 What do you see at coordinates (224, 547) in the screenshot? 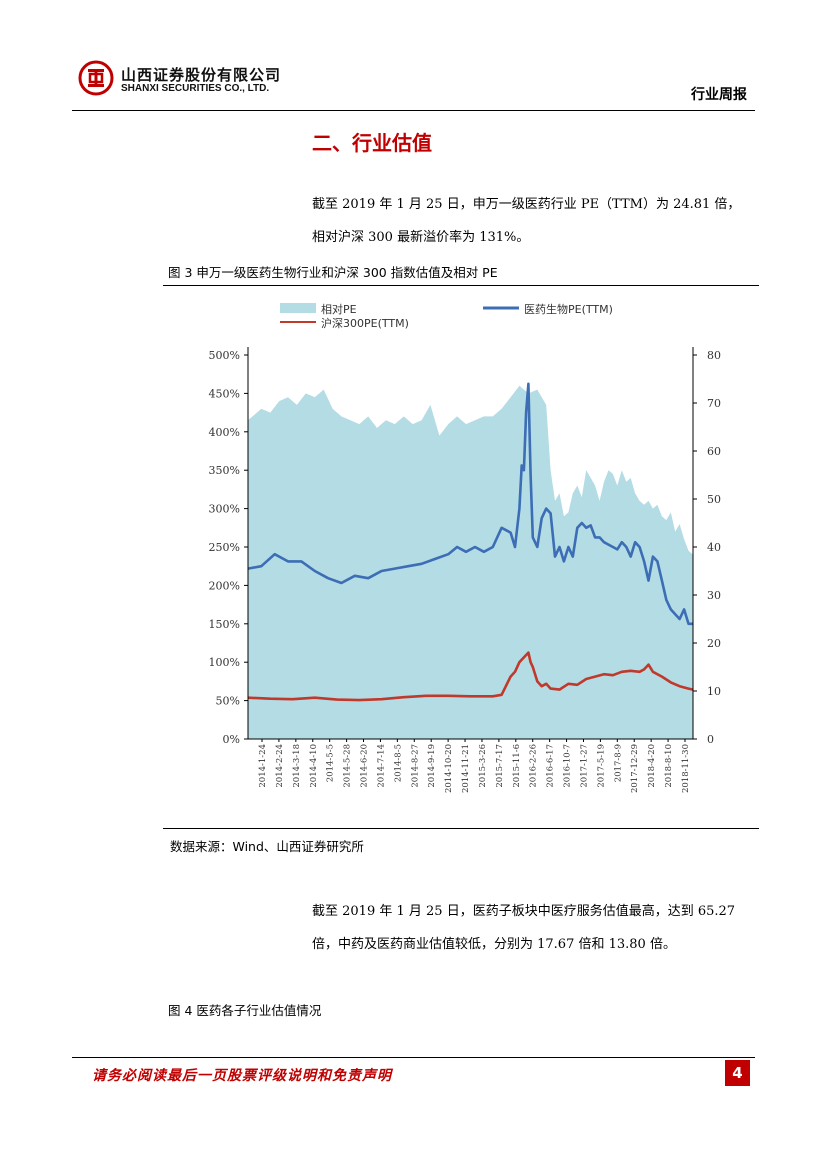
I see `y-left-tick-label: 250%` at bounding box center [224, 547].